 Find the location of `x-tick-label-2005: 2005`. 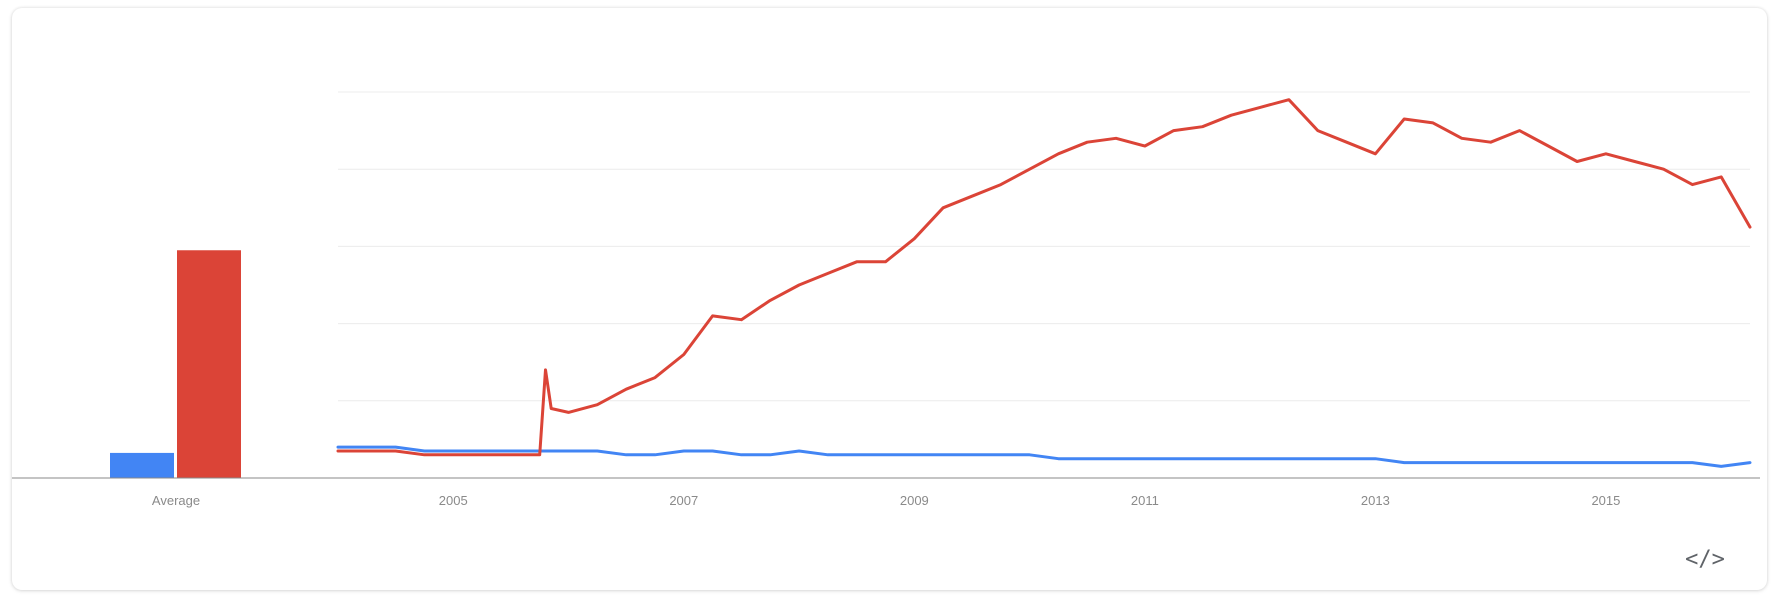

x-tick-label-2005: 2005 is located at coordinates (453, 500).